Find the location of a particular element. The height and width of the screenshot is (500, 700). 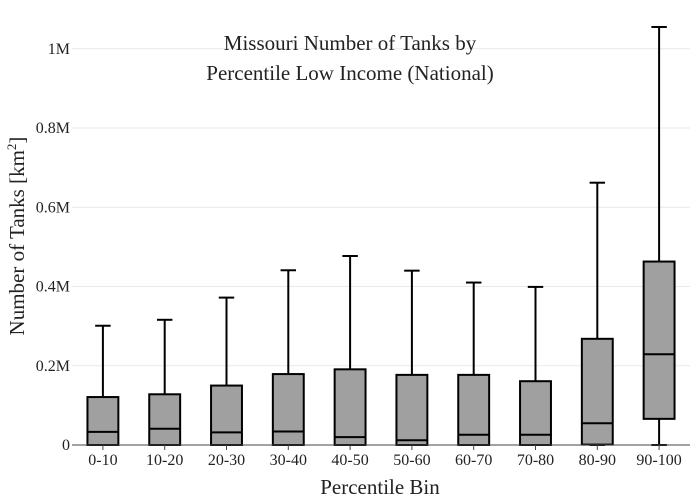

y-tick-label: 1M is located at coordinates (59, 49).